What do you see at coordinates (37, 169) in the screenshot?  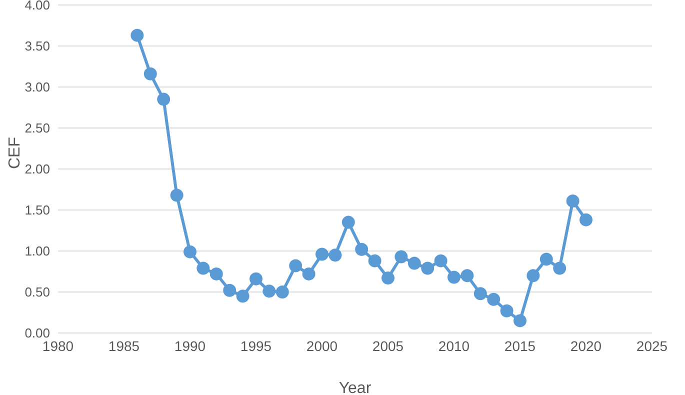 I see `y-tick-label: 2.00` at bounding box center [37, 169].